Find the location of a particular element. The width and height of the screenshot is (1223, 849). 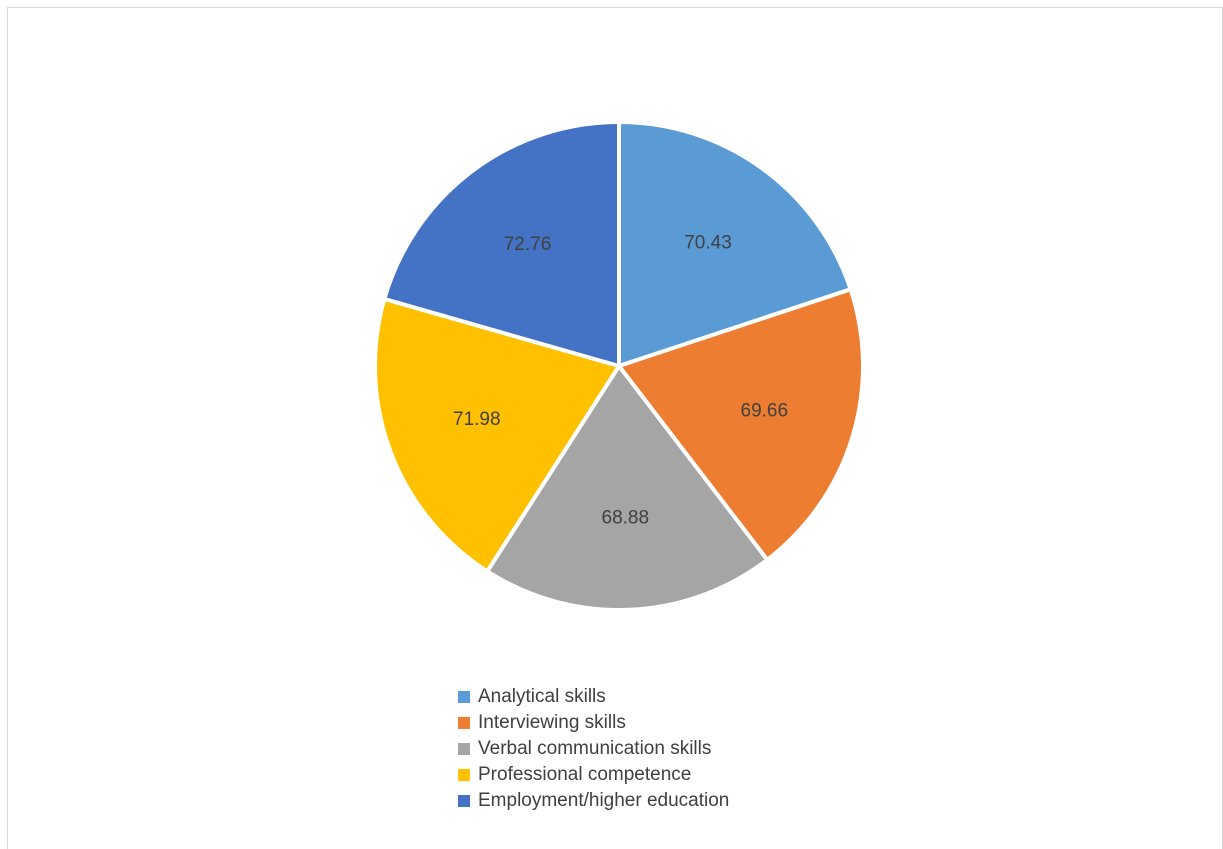

legend-item-employment-higher-education: Employment/higher education is located at coordinates (593, 801).